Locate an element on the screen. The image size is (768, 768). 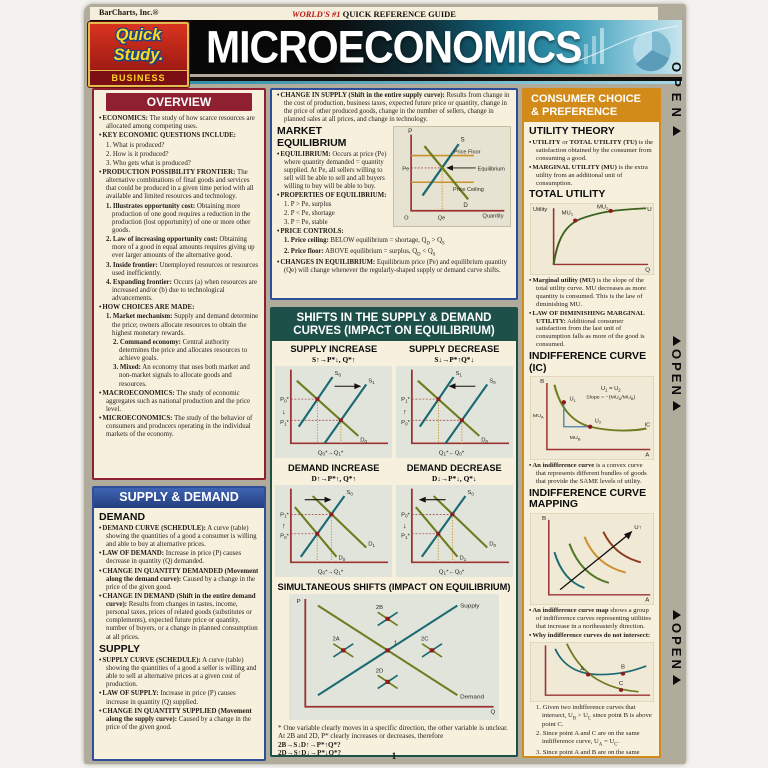
open-tab-bottom: OPEN is located at coordinates (676, 647).